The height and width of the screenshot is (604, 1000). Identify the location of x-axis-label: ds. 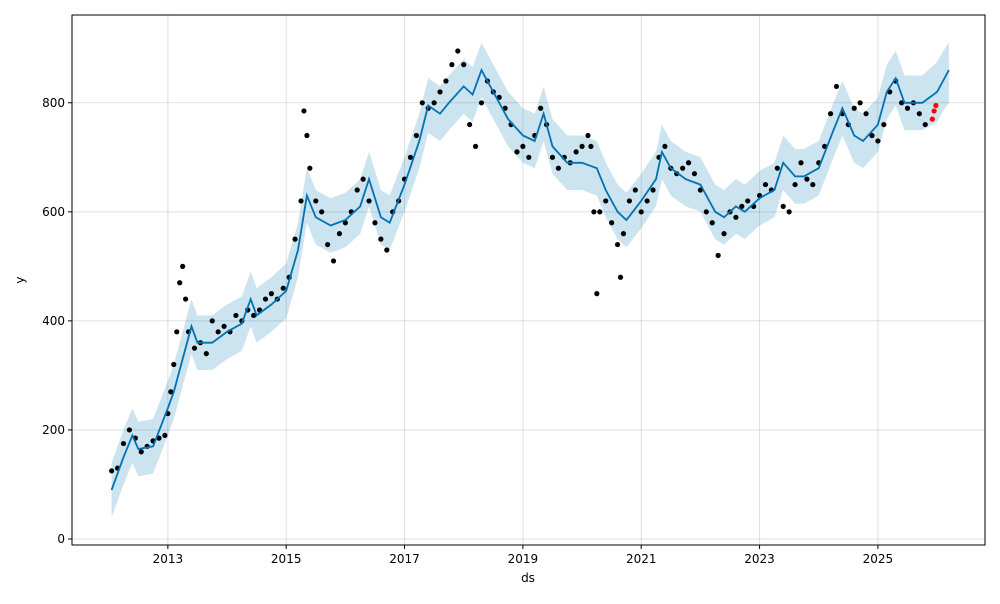
(528, 578).